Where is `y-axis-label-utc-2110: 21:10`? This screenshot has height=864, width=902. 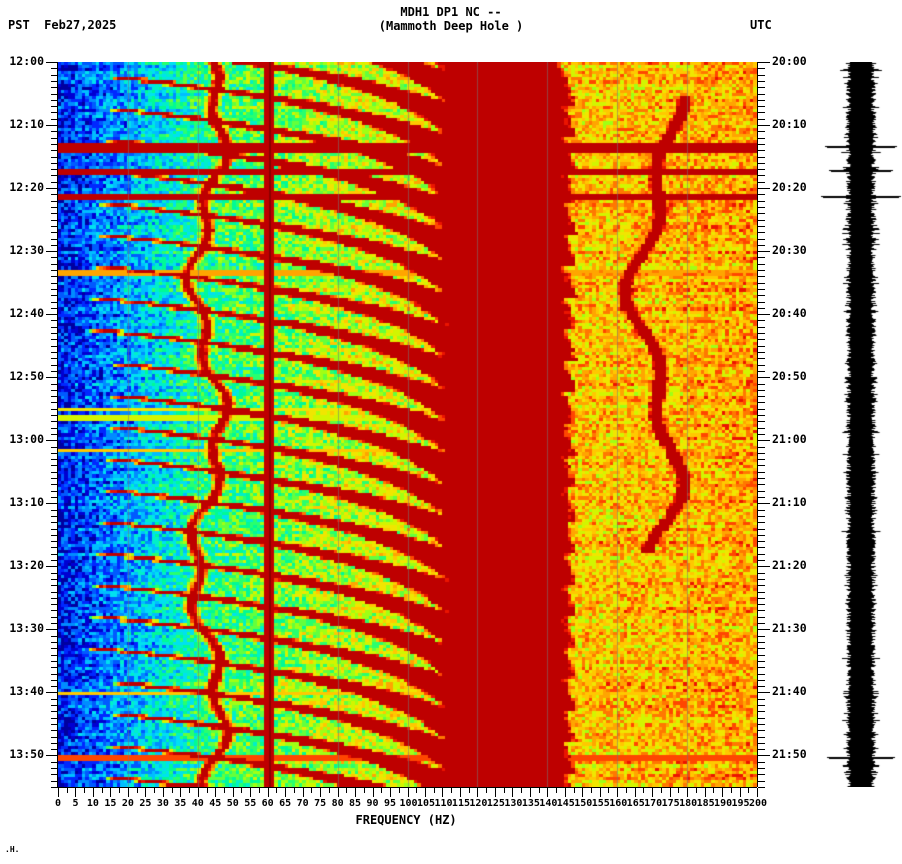 y-axis-label-utc-2110: 21:10 is located at coordinates (789, 502).